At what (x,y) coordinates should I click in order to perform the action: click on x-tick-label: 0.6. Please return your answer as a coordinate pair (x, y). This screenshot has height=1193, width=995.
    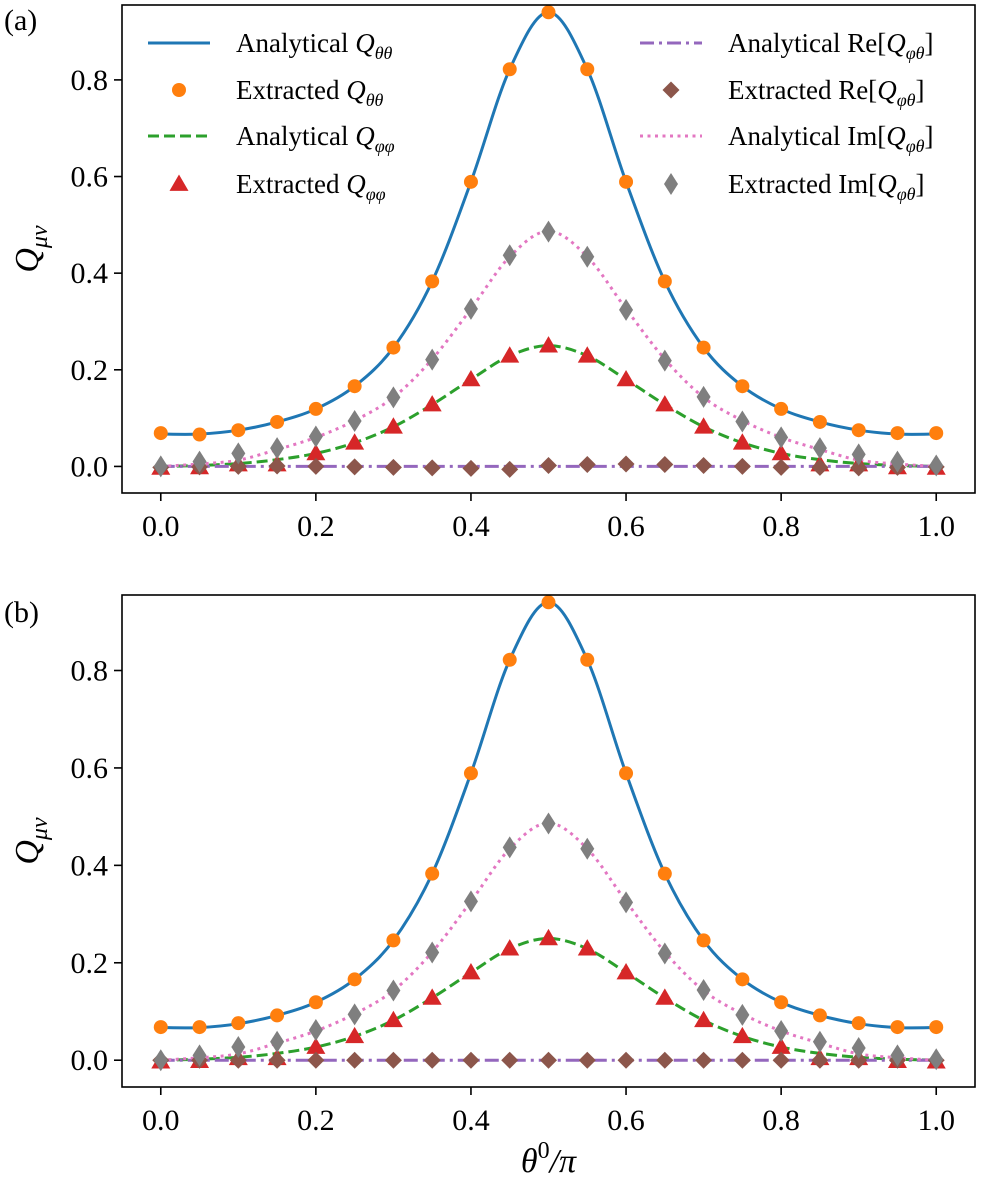
    Looking at the image, I should click on (626, 1120).